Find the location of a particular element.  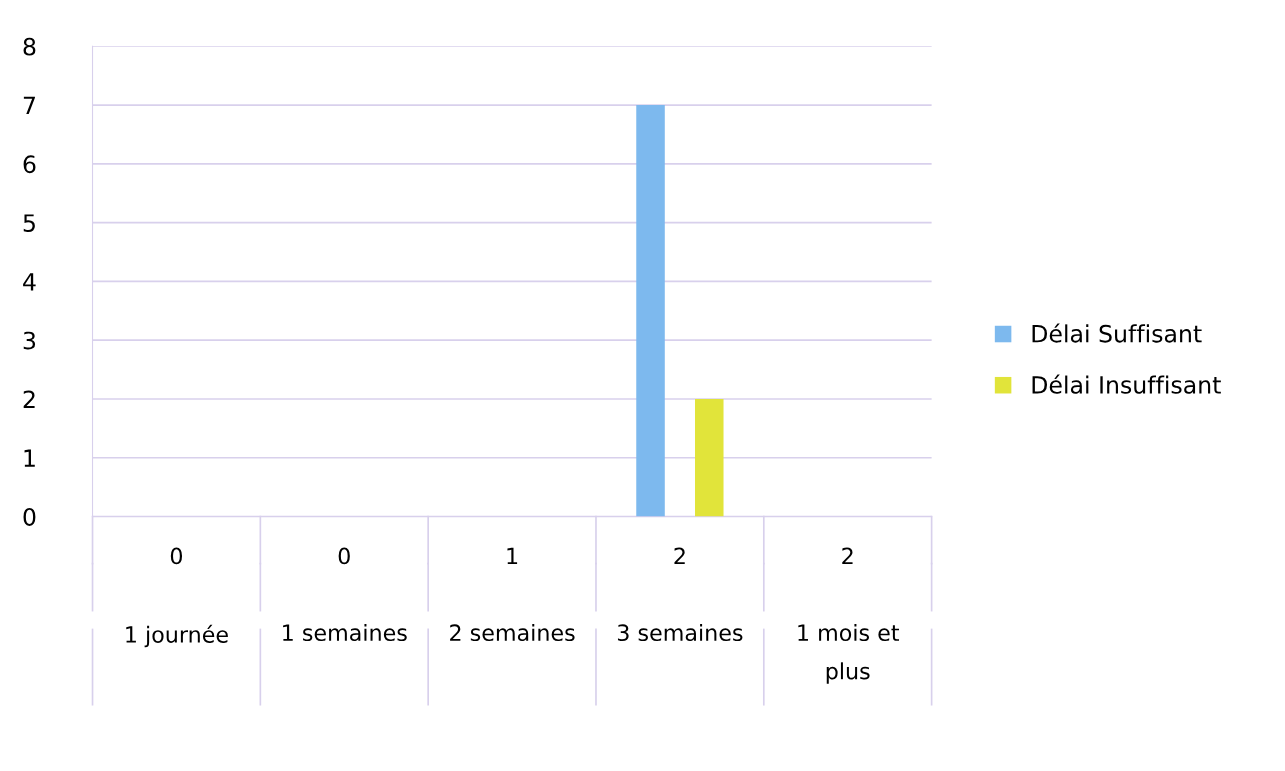

category-label: 0 1 journée is located at coordinates (177, 597).